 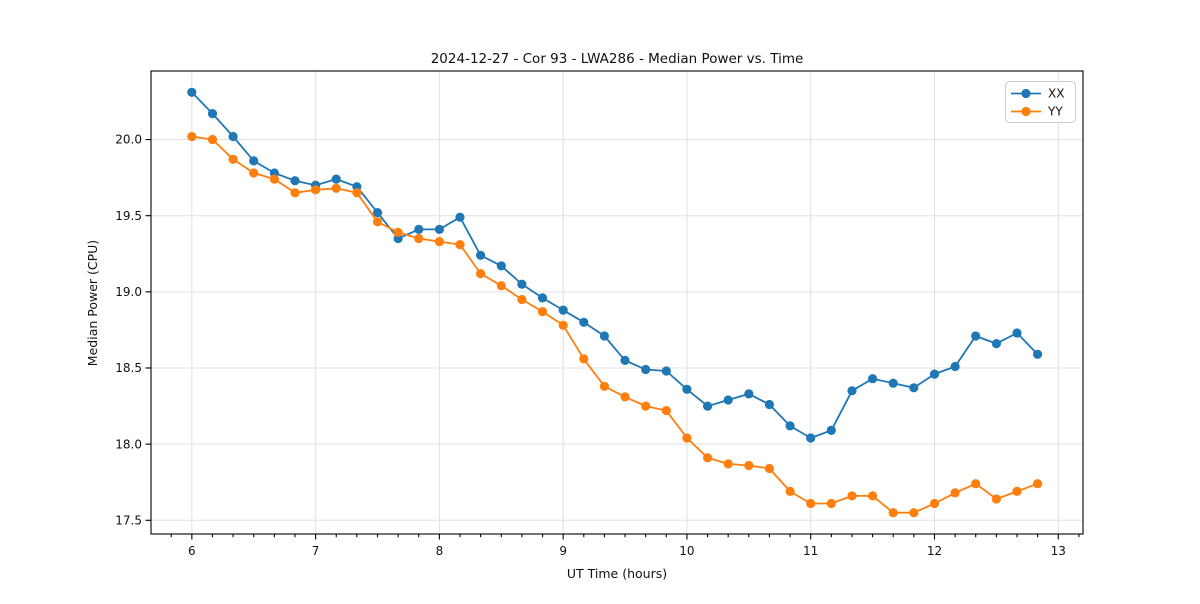 I want to click on y-tick-label: 19.0, so click(x=128, y=292).